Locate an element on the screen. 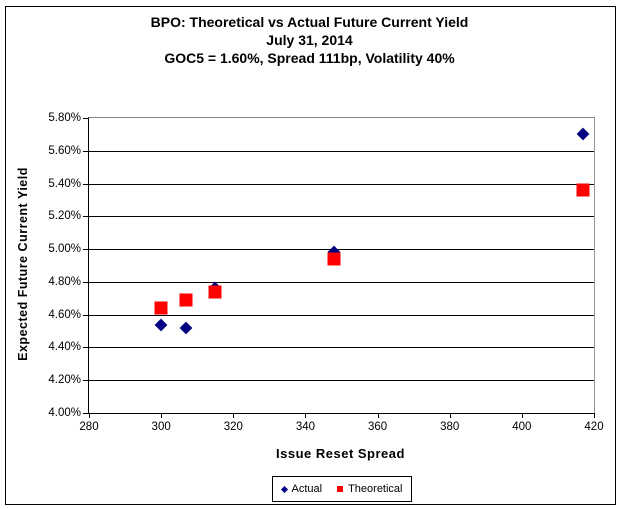 Image resolution: width=619 pixels, height=509 pixels. x-axis-tick-label: 420 is located at coordinates (594, 427).